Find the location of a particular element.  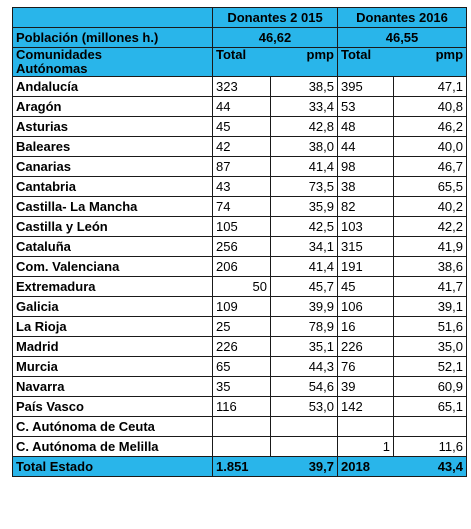

community-name: Castilla y León is located at coordinates (112, 226).